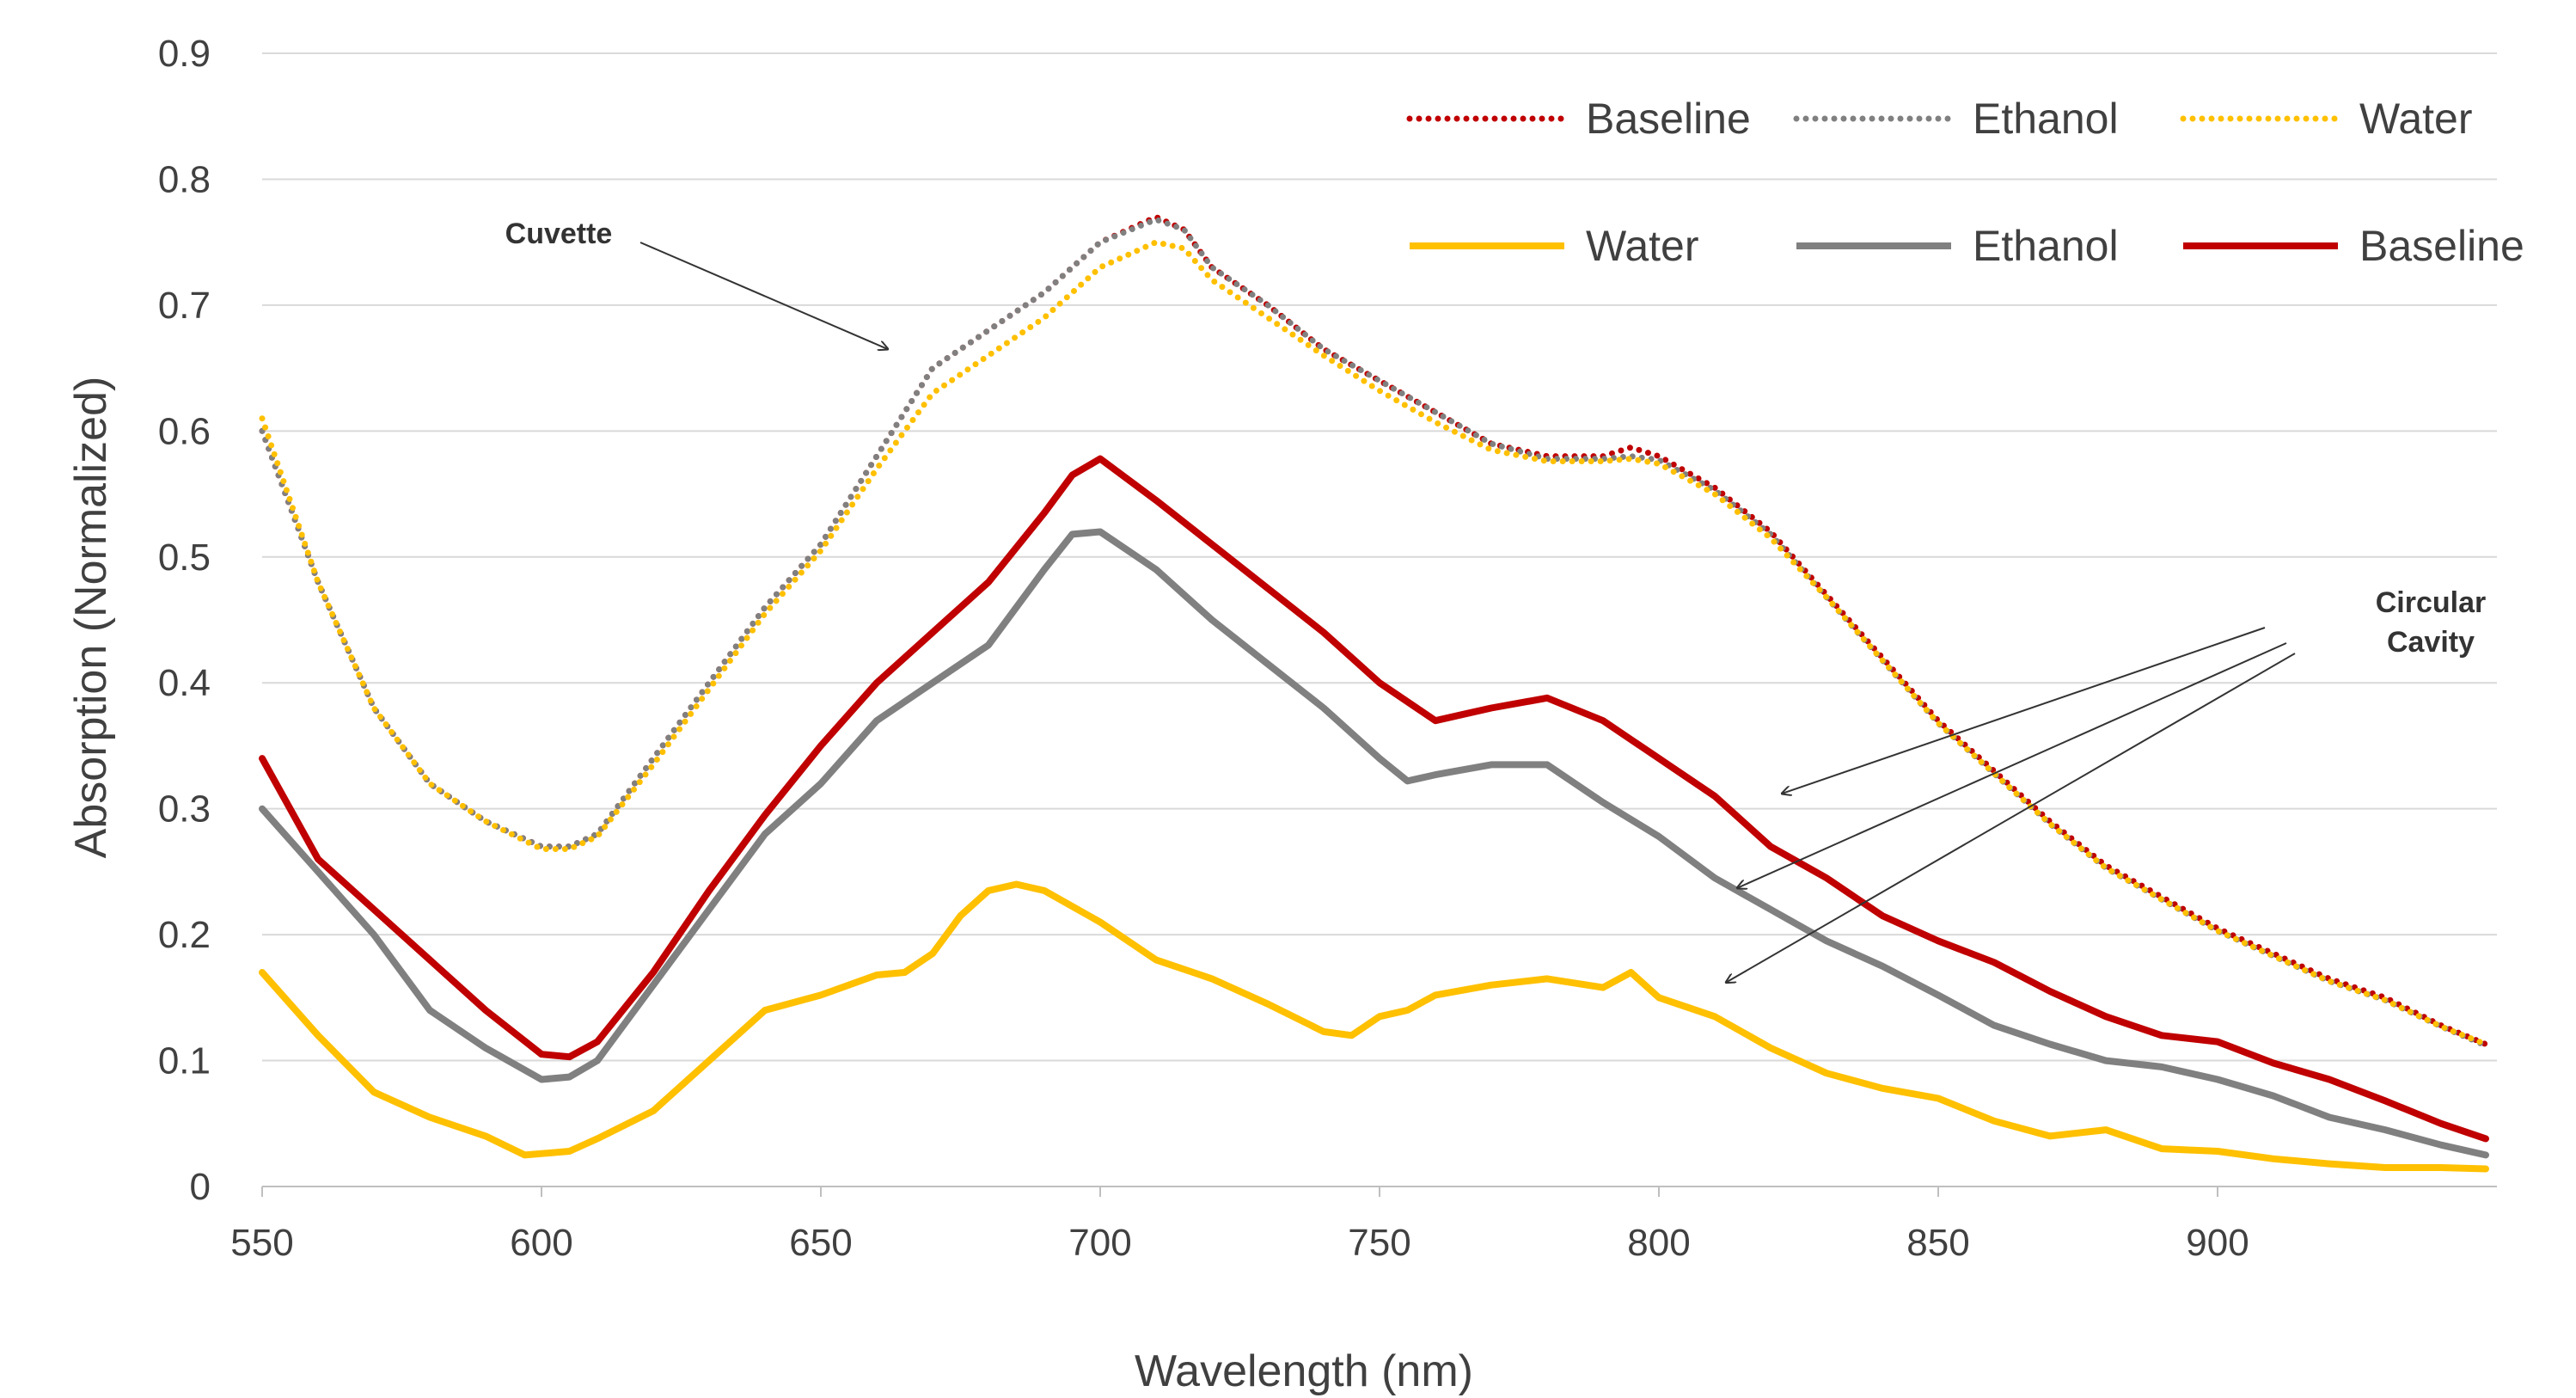 The image size is (2576, 1398). I want to click on y-tick-label: 0.4, so click(184, 683).